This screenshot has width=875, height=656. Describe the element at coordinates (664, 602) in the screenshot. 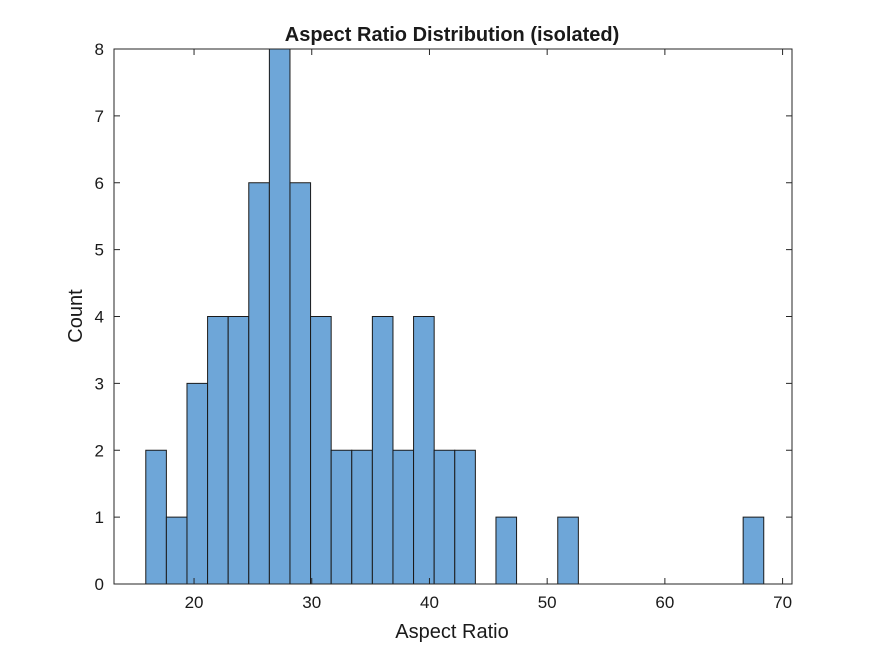

I see `x-tick-label: 60` at that location.